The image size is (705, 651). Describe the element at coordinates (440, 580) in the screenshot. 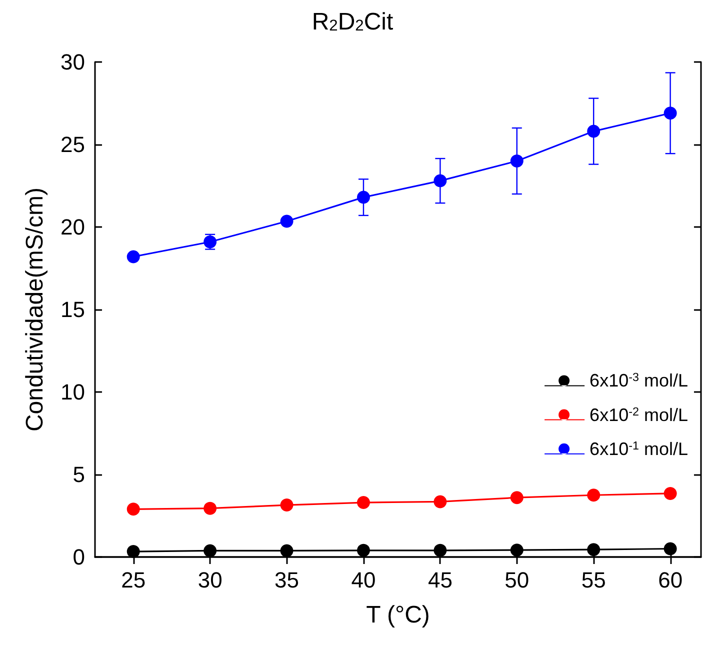

I see `x-tick-label: 45` at that location.